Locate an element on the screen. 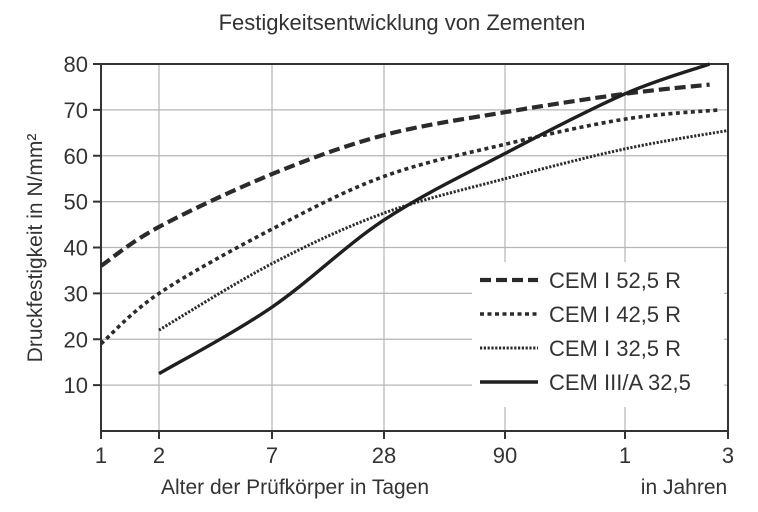 This screenshot has height=512, width=758. x-tick-label: 90 is located at coordinates (505, 455).